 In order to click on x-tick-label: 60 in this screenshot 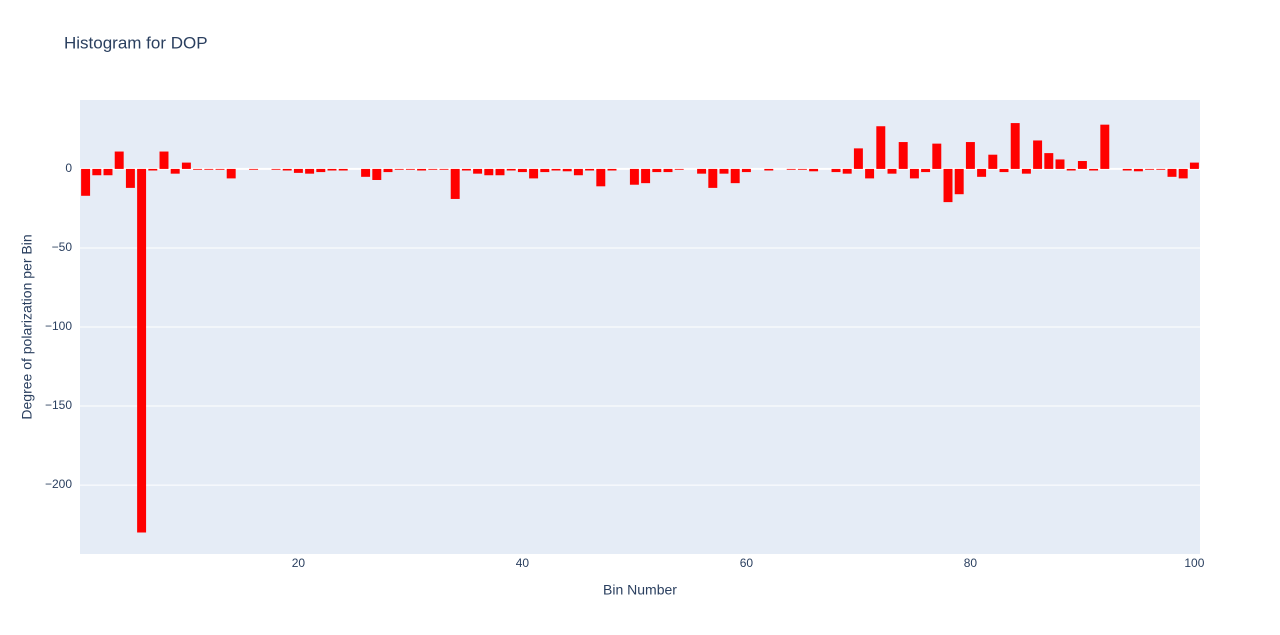, I will do `click(747, 563)`.